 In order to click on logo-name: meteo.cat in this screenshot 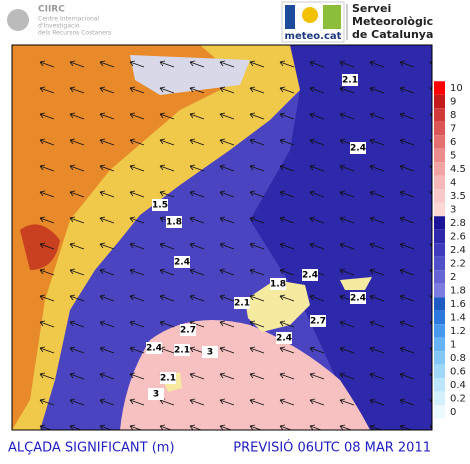, I will do `click(313, 36)`.